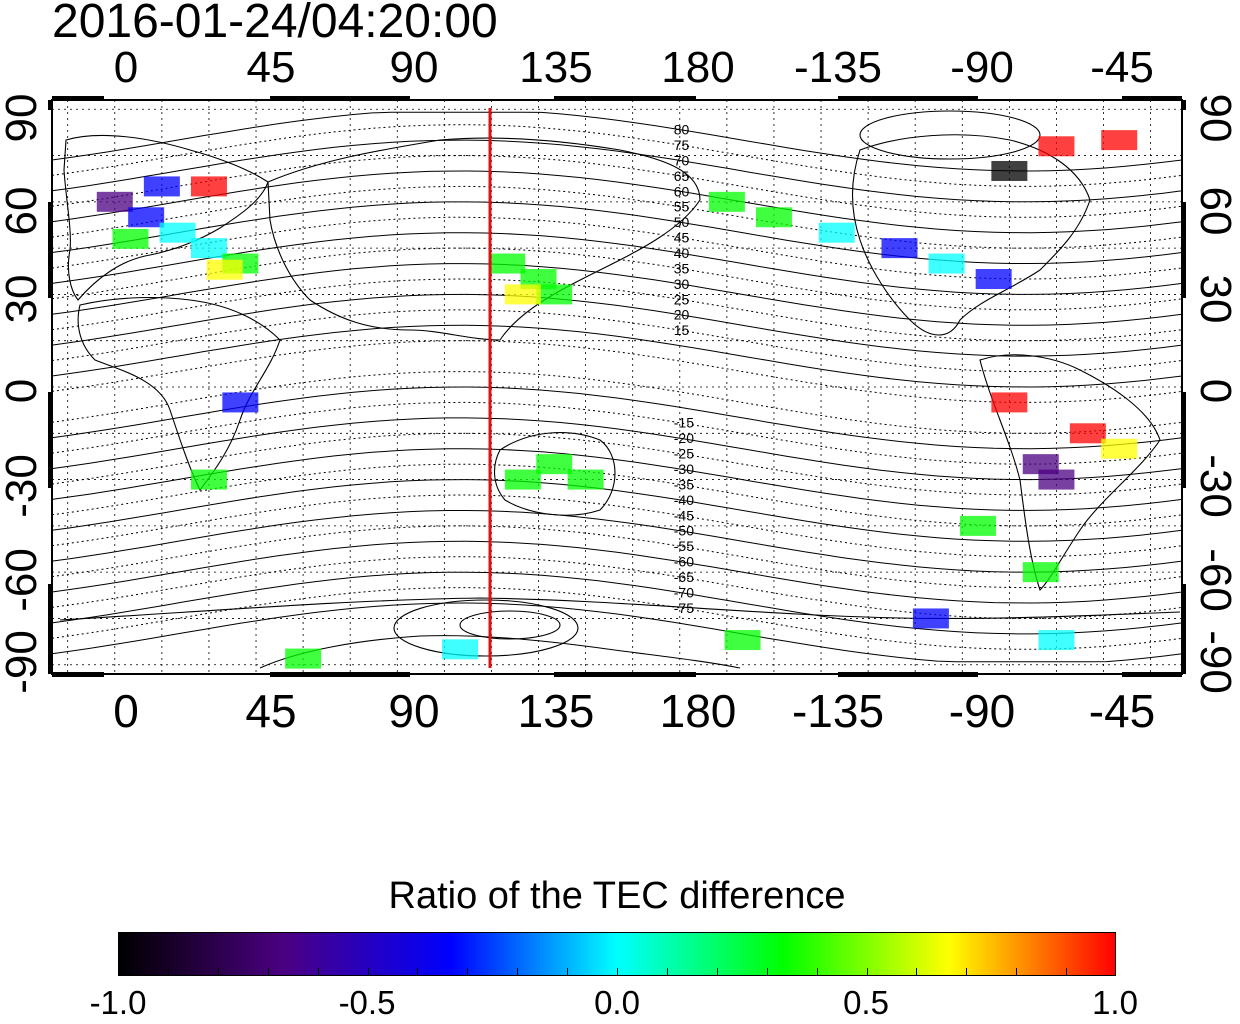  I want to click on magnetic-latitude-label: -20, so click(684, 438).